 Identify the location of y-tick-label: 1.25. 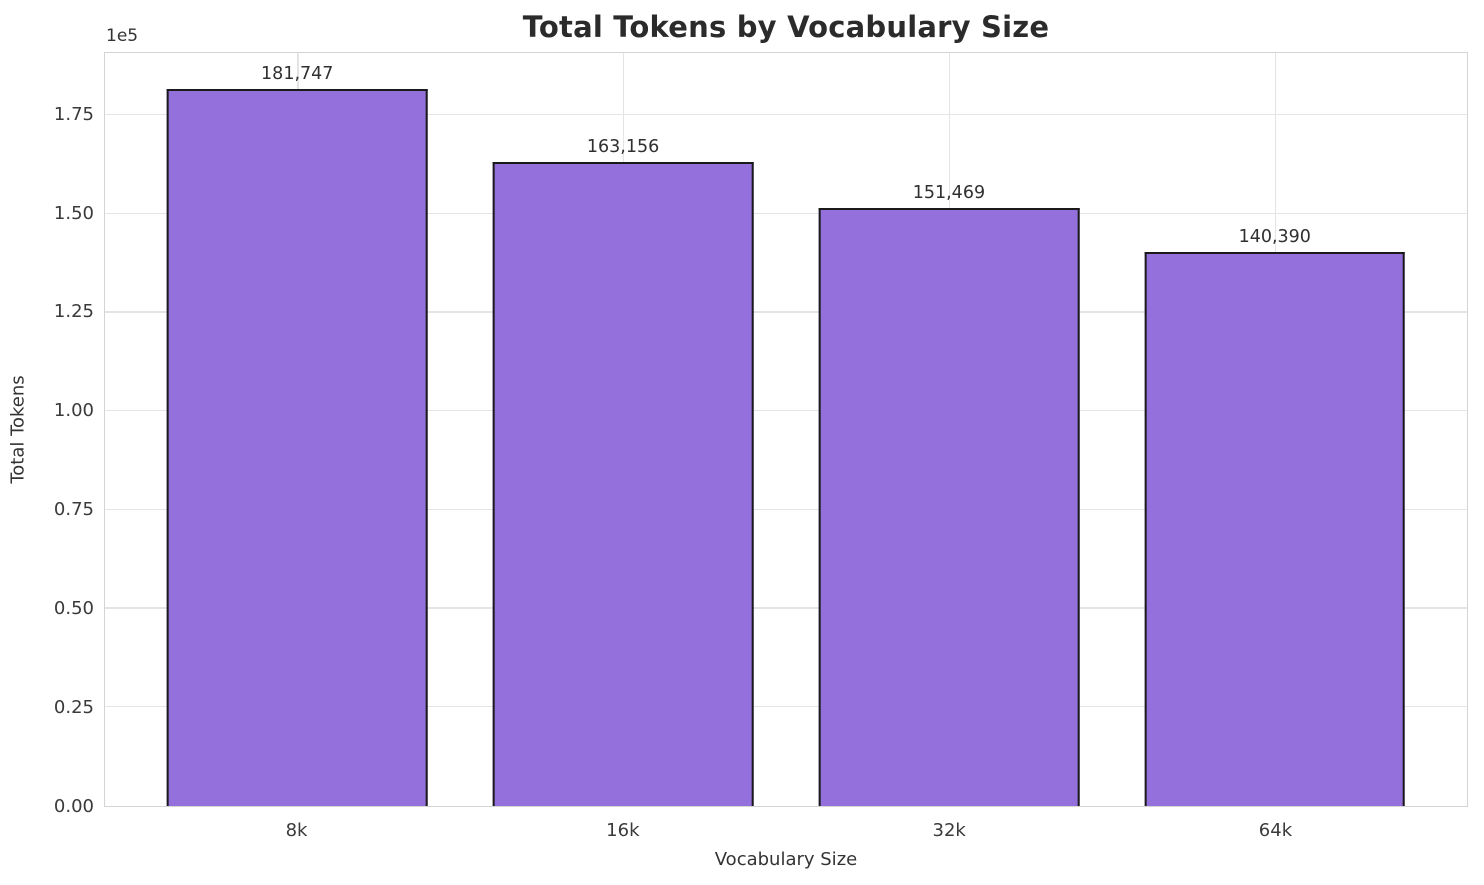
(73, 312).